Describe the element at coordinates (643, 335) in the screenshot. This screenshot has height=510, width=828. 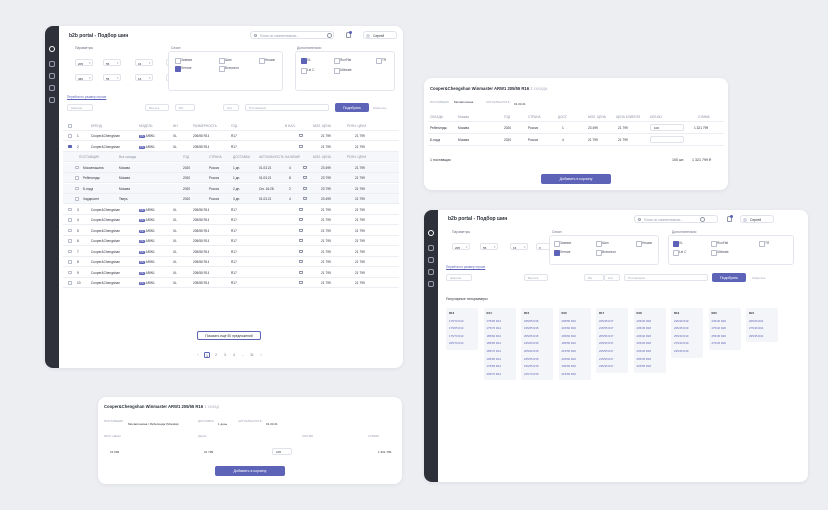
I see `size-link: 245/40 R18` at that location.